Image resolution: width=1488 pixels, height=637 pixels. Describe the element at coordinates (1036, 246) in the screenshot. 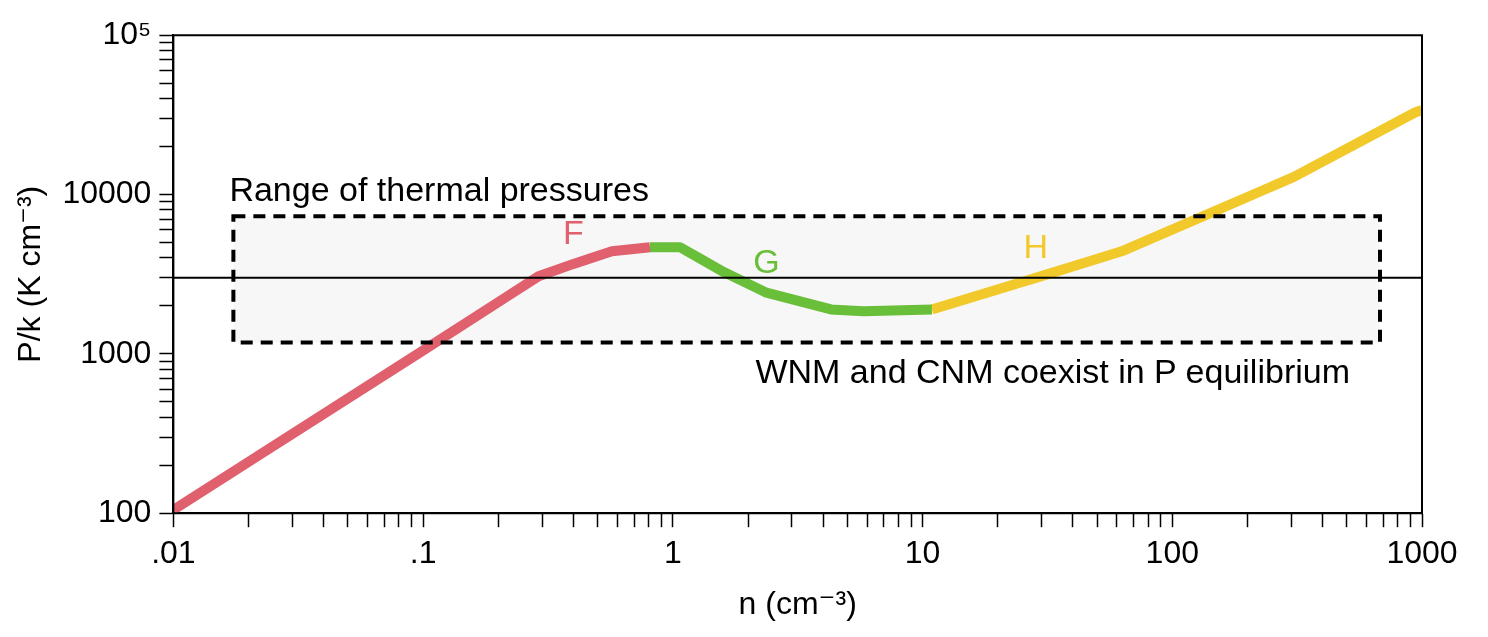

I see `series-label: H` at that location.